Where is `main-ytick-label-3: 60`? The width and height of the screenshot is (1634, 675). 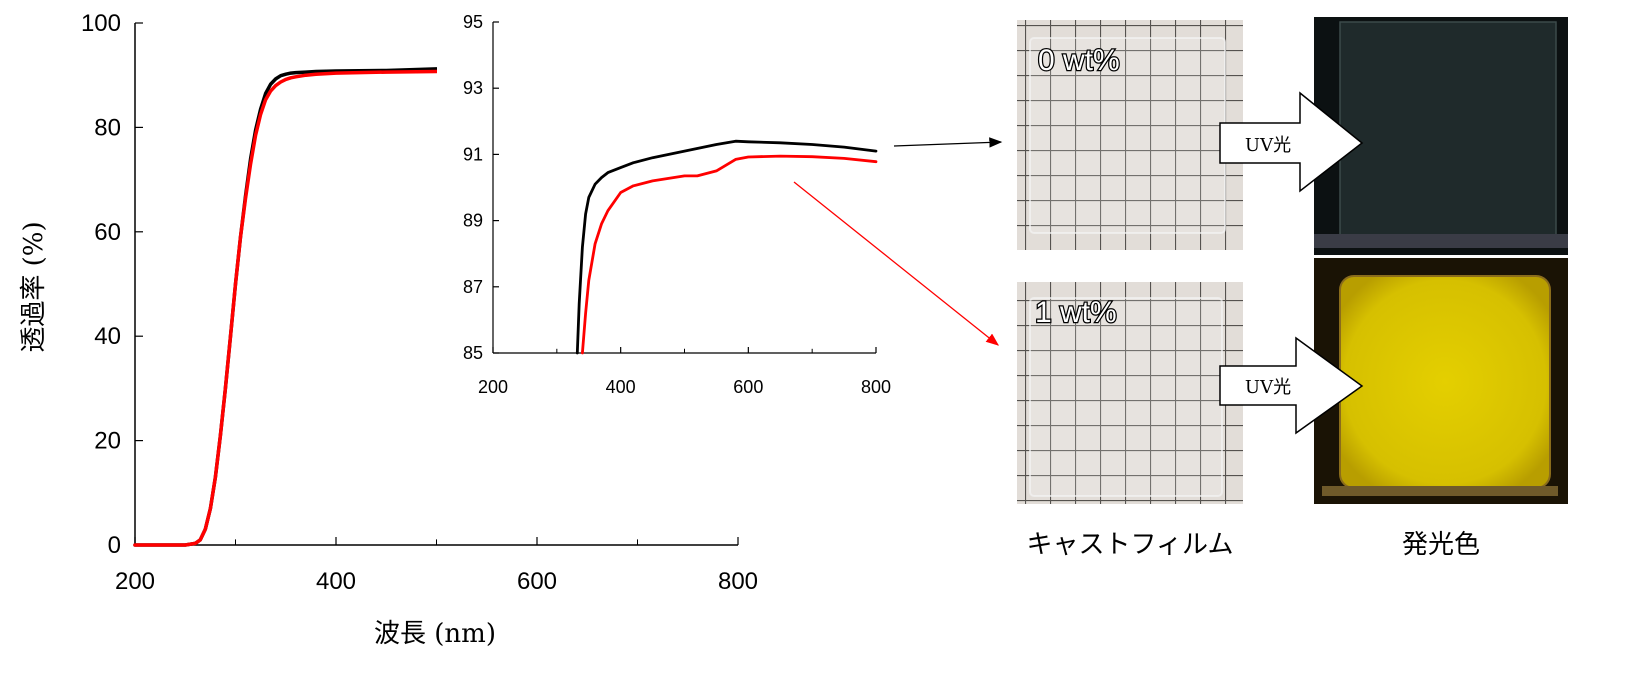 main-ytick-label-3: 60 is located at coordinates (107, 232).